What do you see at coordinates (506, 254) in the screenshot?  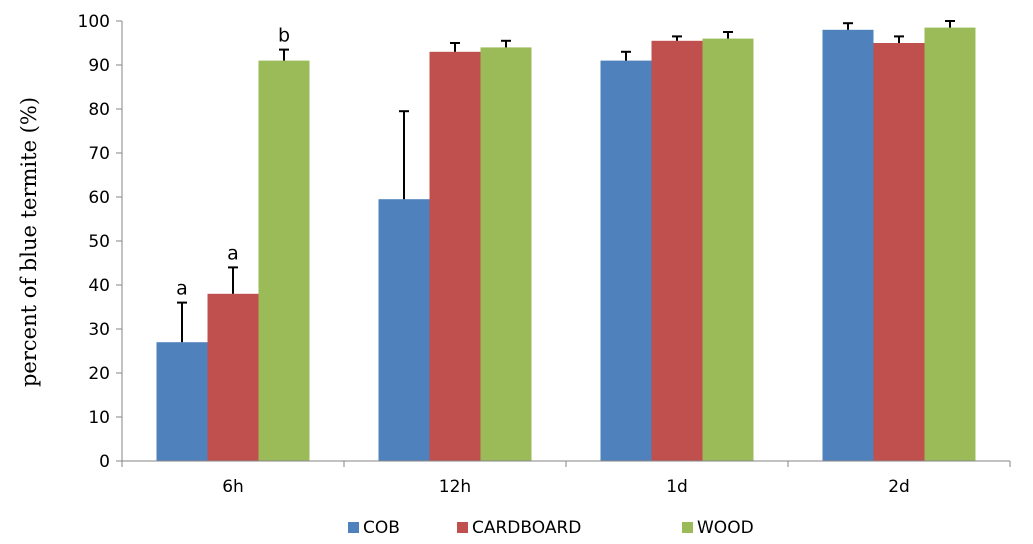 I see `bar-wood-12h` at bounding box center [506, 254].